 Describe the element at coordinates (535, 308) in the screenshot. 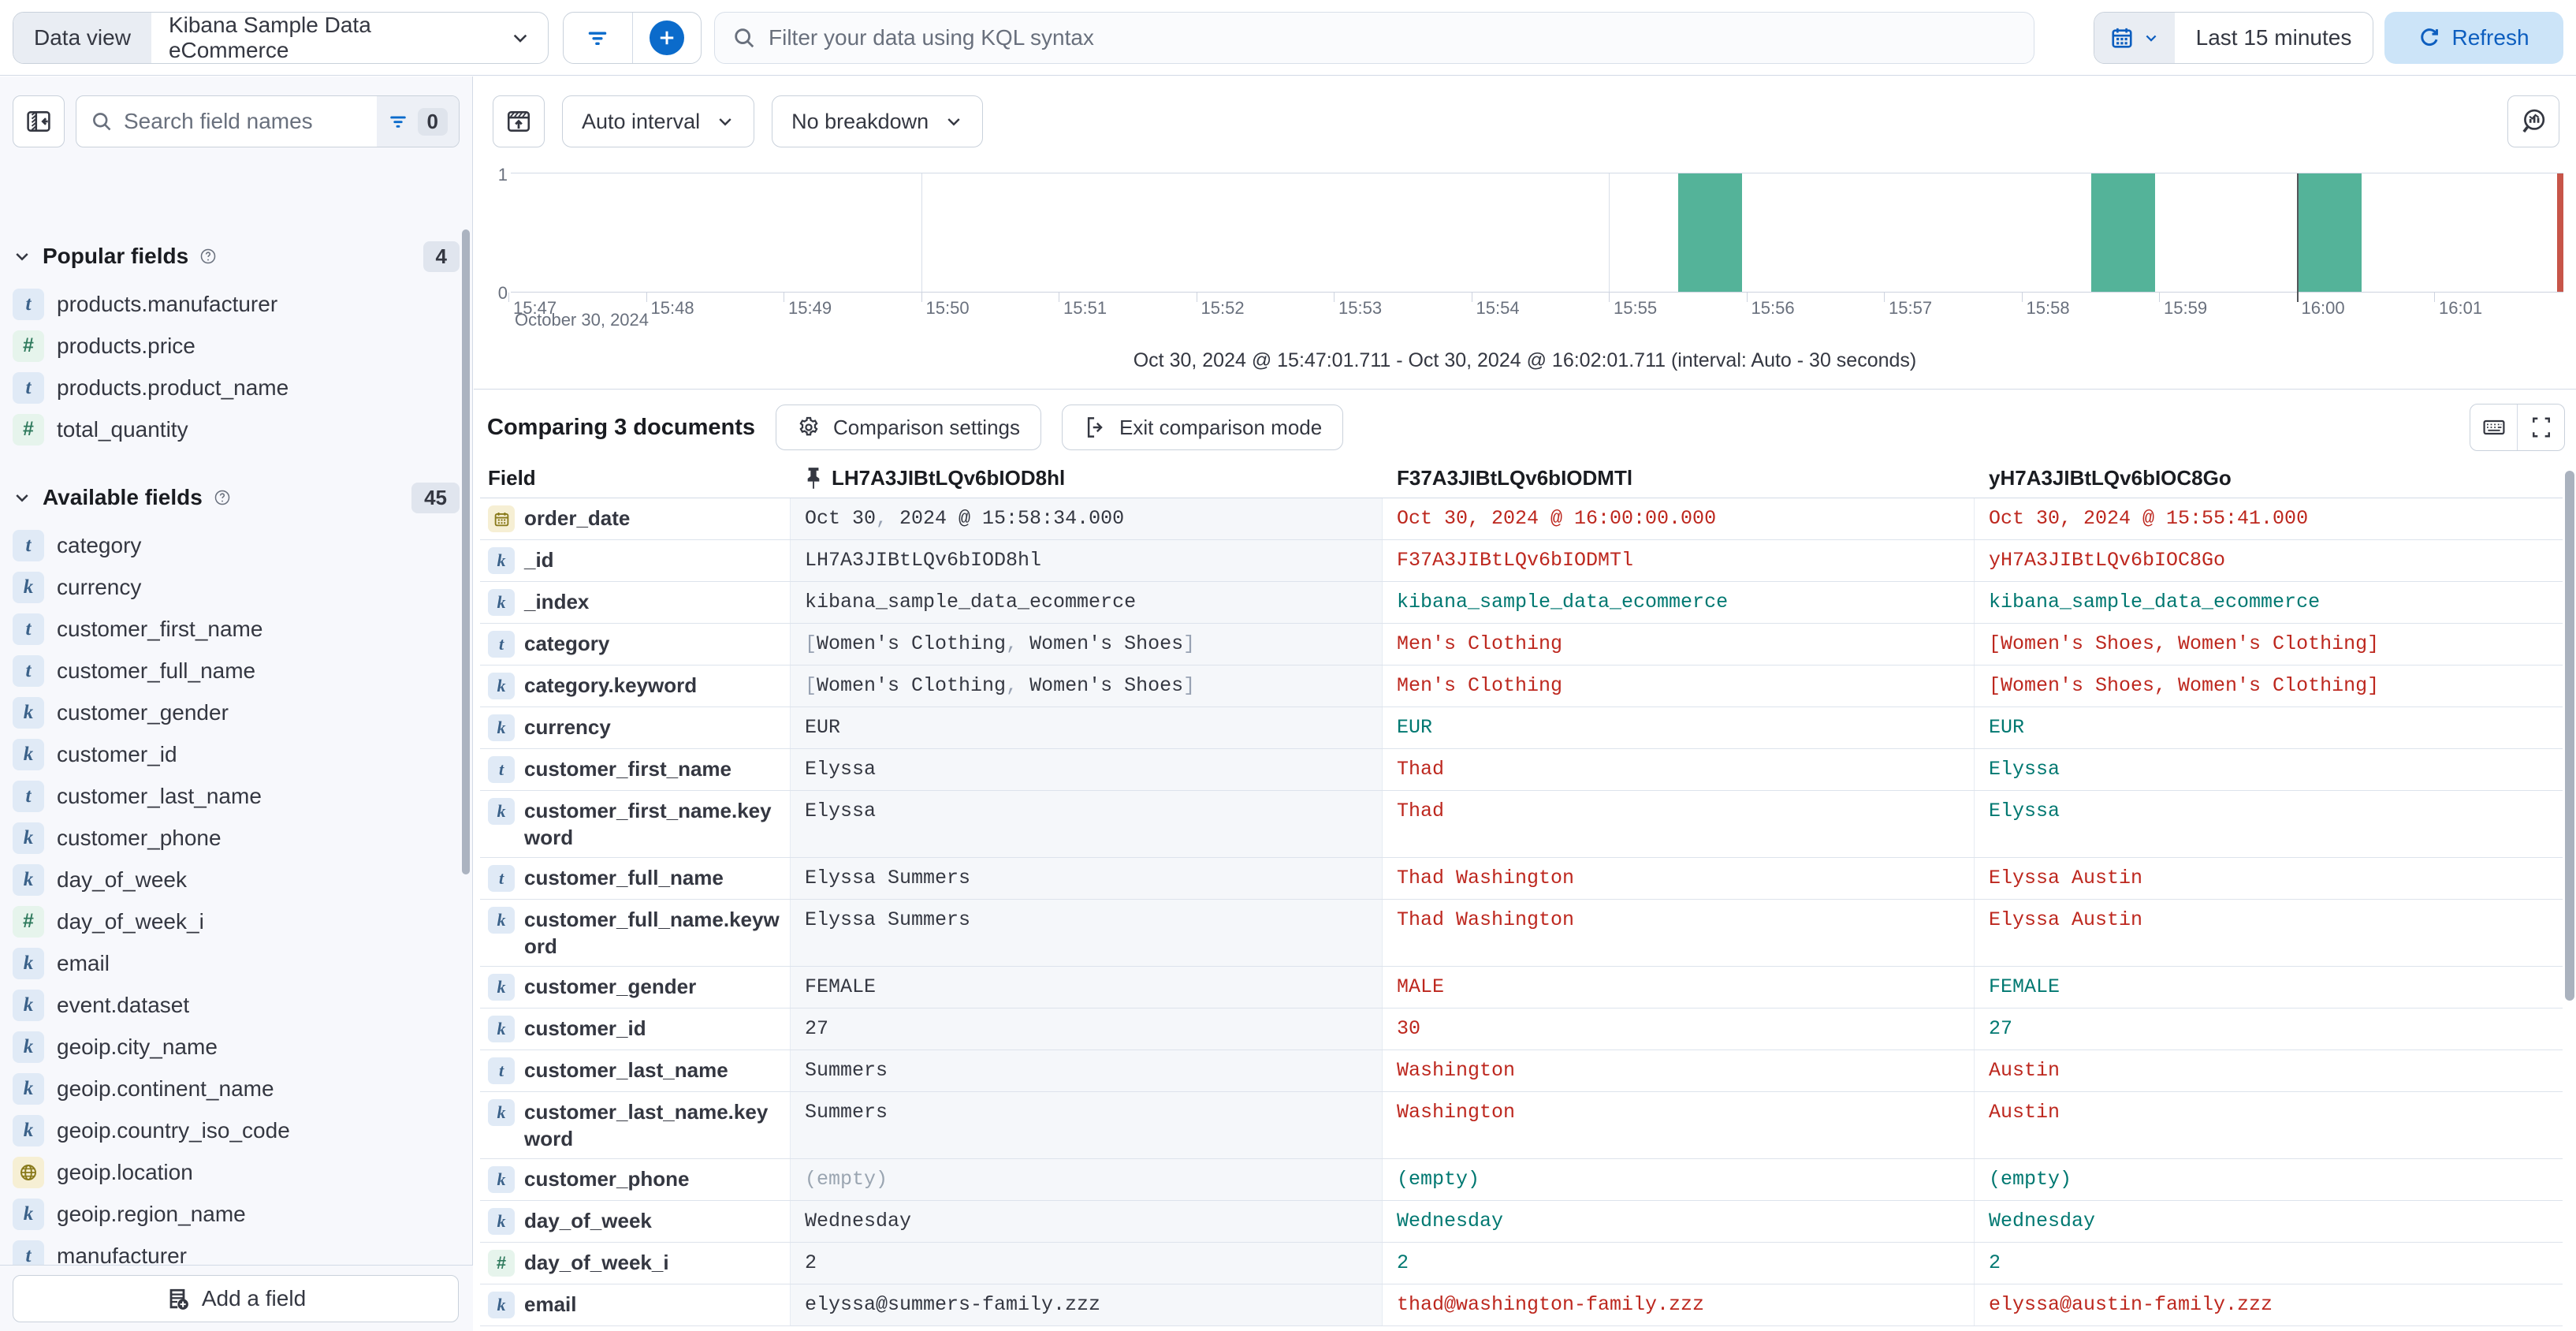

I see `x-axis-tick-label: 15:47` at that location.